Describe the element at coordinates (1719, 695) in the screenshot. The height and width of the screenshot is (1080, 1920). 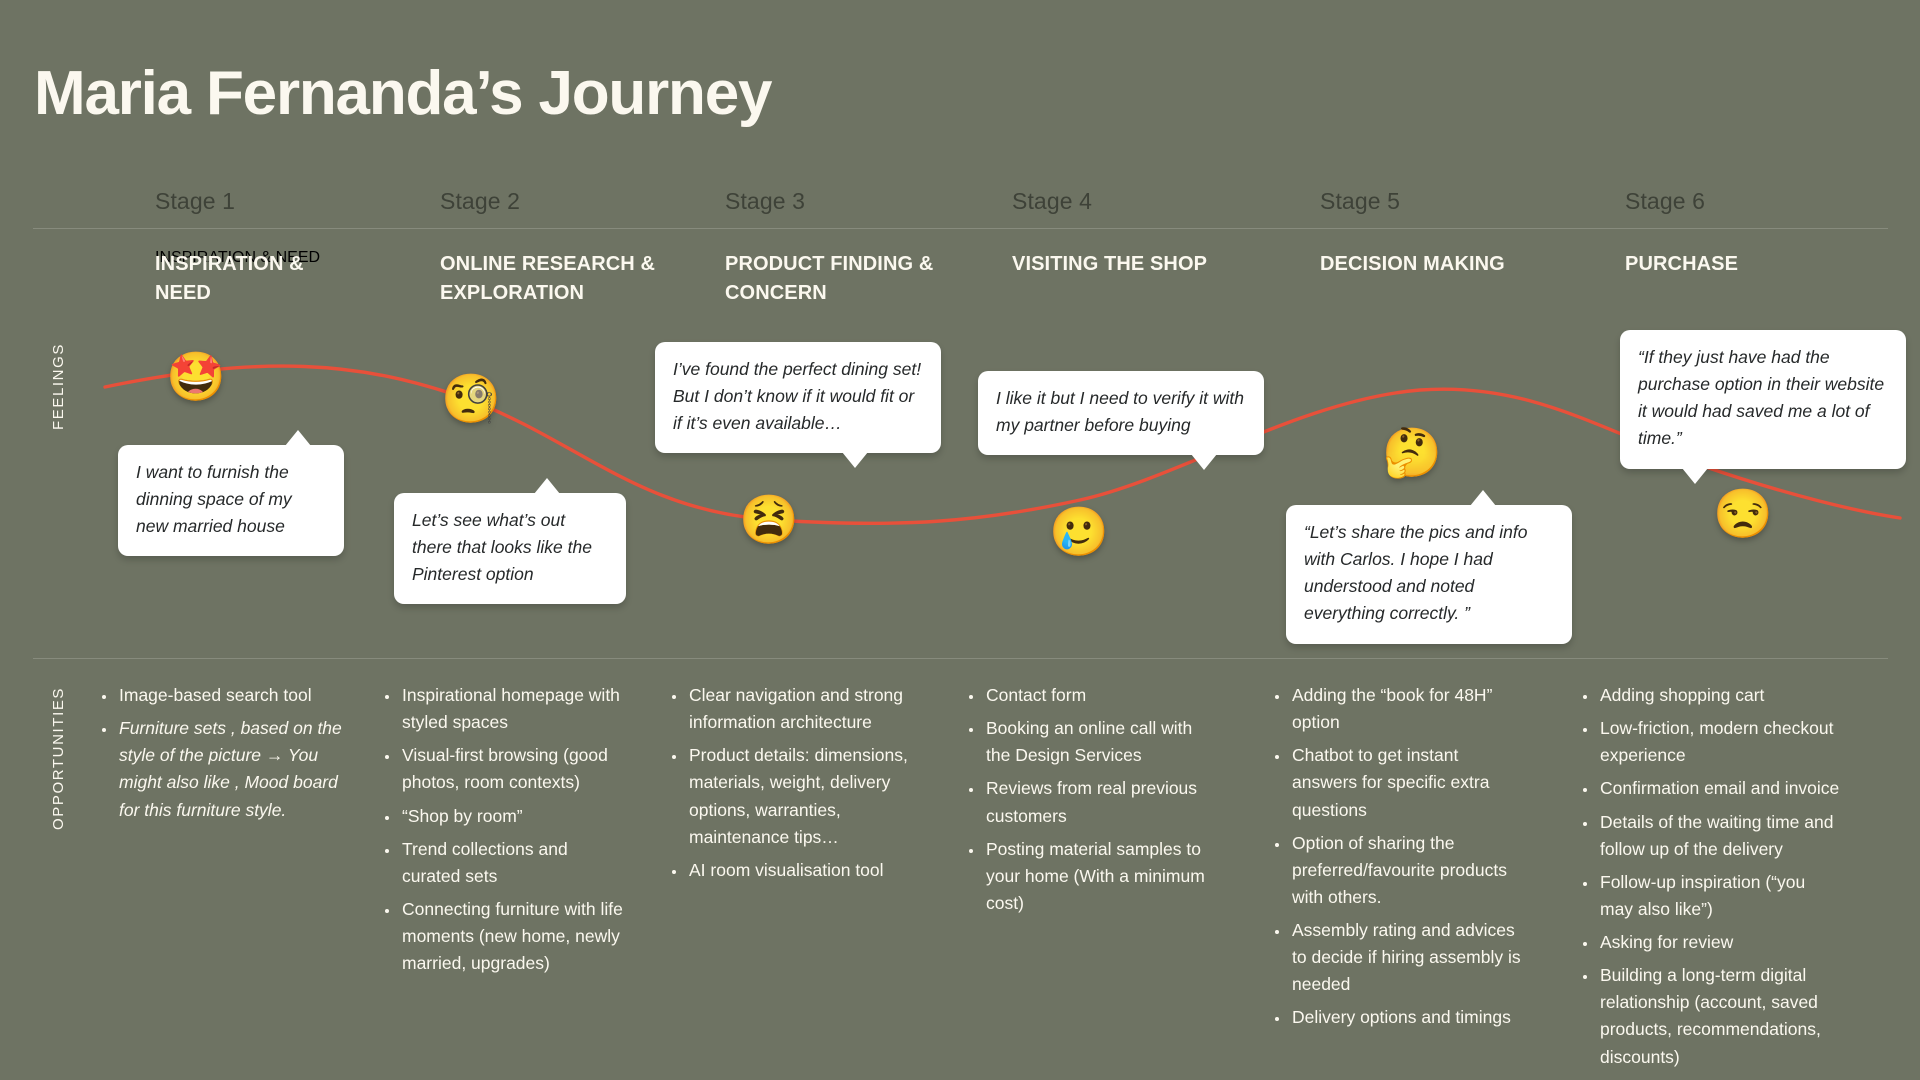
I see `opportunity-item: Adding shopping cart` at that location.